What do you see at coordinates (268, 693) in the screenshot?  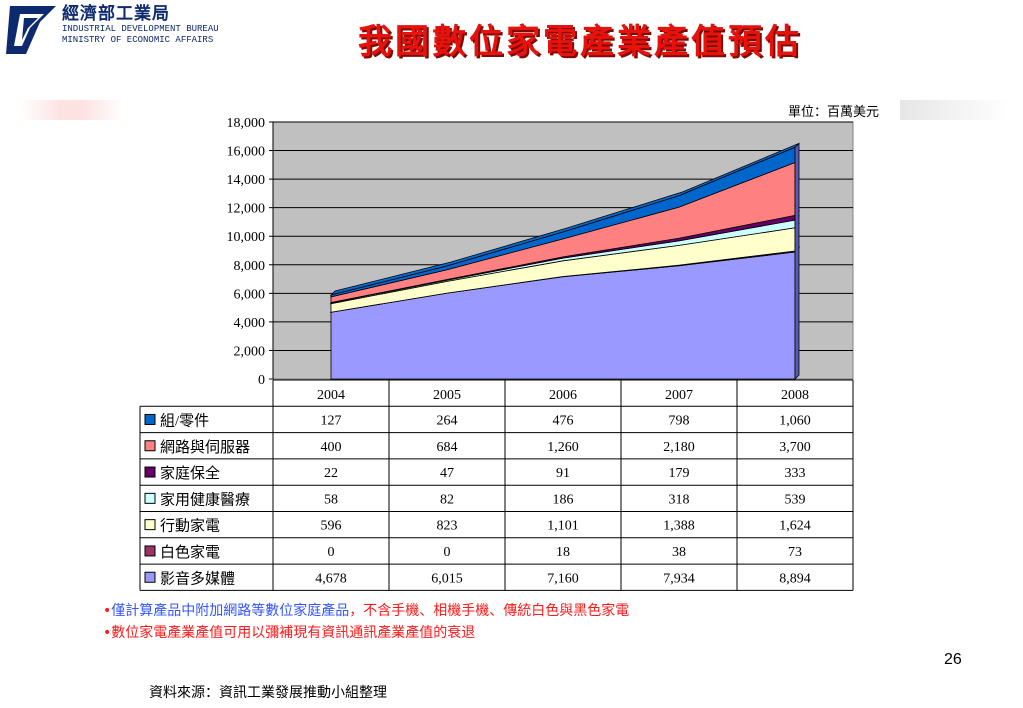 I see `data-source: 資料來源：資訊工業發展推動小組整理` at bounding box center [268, 693].